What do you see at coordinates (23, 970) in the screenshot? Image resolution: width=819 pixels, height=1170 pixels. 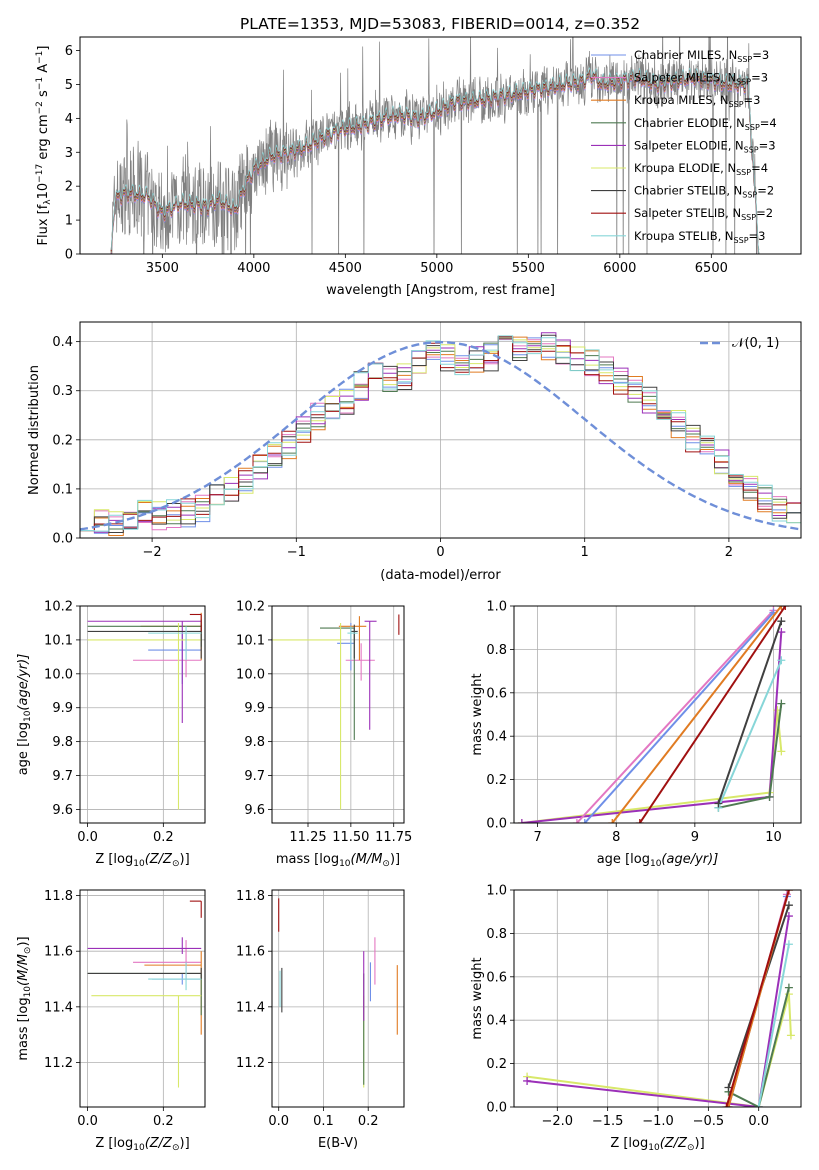 I see `y-axis-label-part: (M/M` at bounding box center [23, 970].